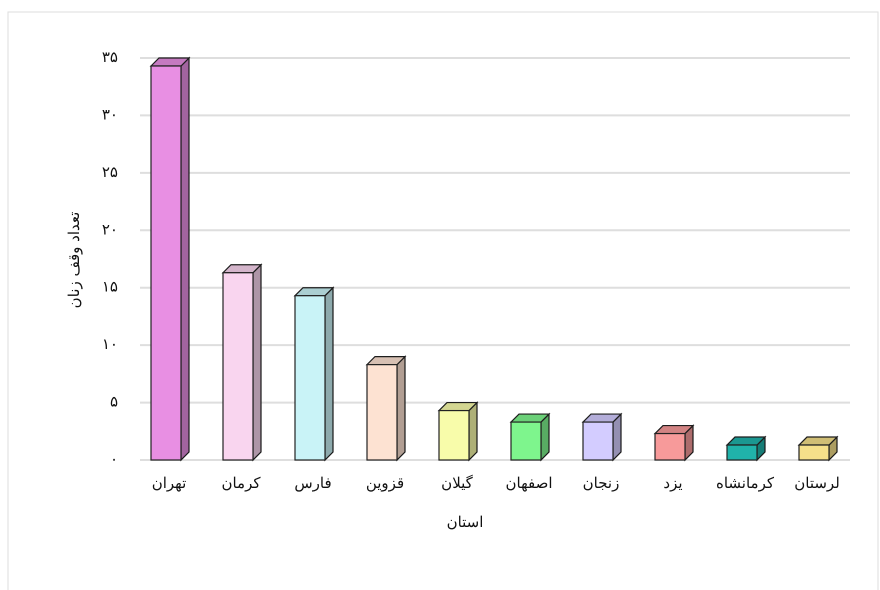 This screenshot has height=590, width=880. I want to click on y-axis-title: تعداد وقف زنان, so click(74, 260).